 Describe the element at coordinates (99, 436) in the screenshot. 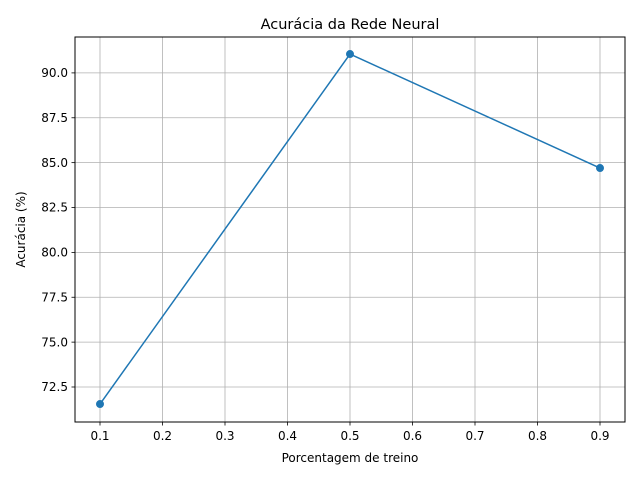

I see `x-tick-label: 0.1` at that location.